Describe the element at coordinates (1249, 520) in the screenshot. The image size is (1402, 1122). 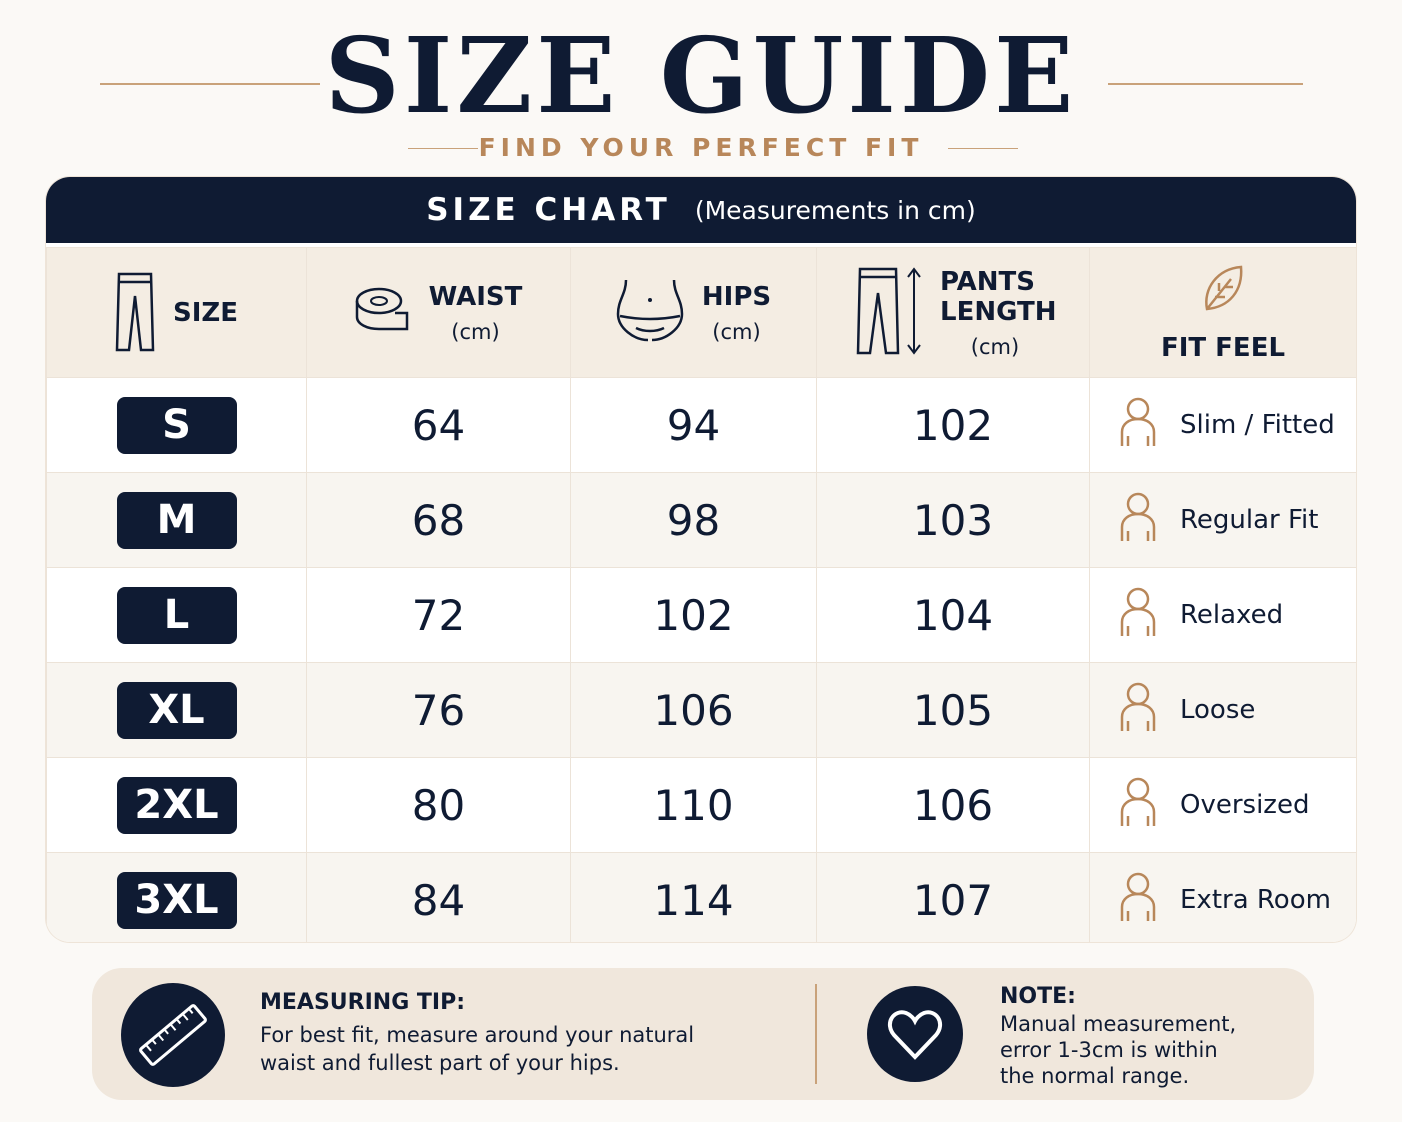
I see `fit-text: Regular Fit` at that location.